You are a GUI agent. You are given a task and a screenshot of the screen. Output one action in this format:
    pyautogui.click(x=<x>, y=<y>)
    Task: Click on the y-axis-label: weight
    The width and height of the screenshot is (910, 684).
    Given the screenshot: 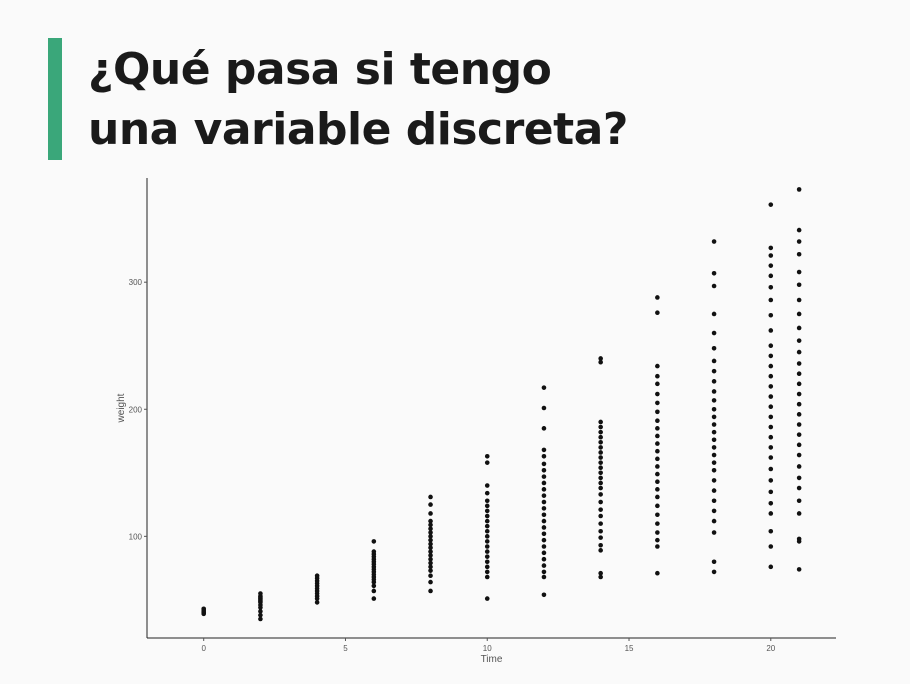 What is the action you would take?
    pyautogui.click(x=121, y=408)
    